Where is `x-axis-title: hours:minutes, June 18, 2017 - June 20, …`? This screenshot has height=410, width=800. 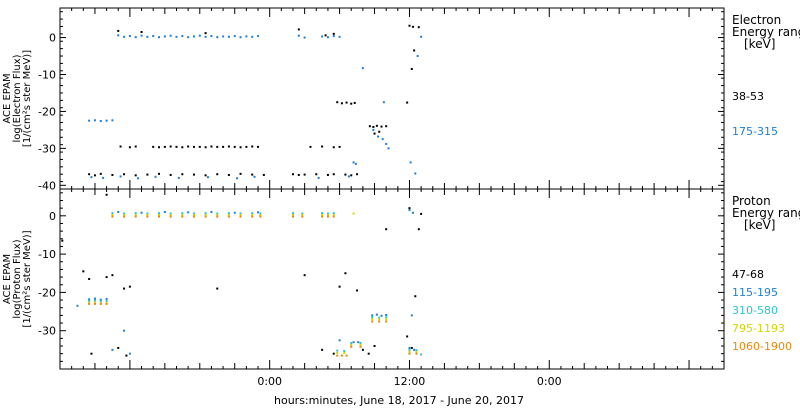 x-axis-title: hours:minutes, June 18, 2017 - June 20, … is located at coordinates (399, 400).